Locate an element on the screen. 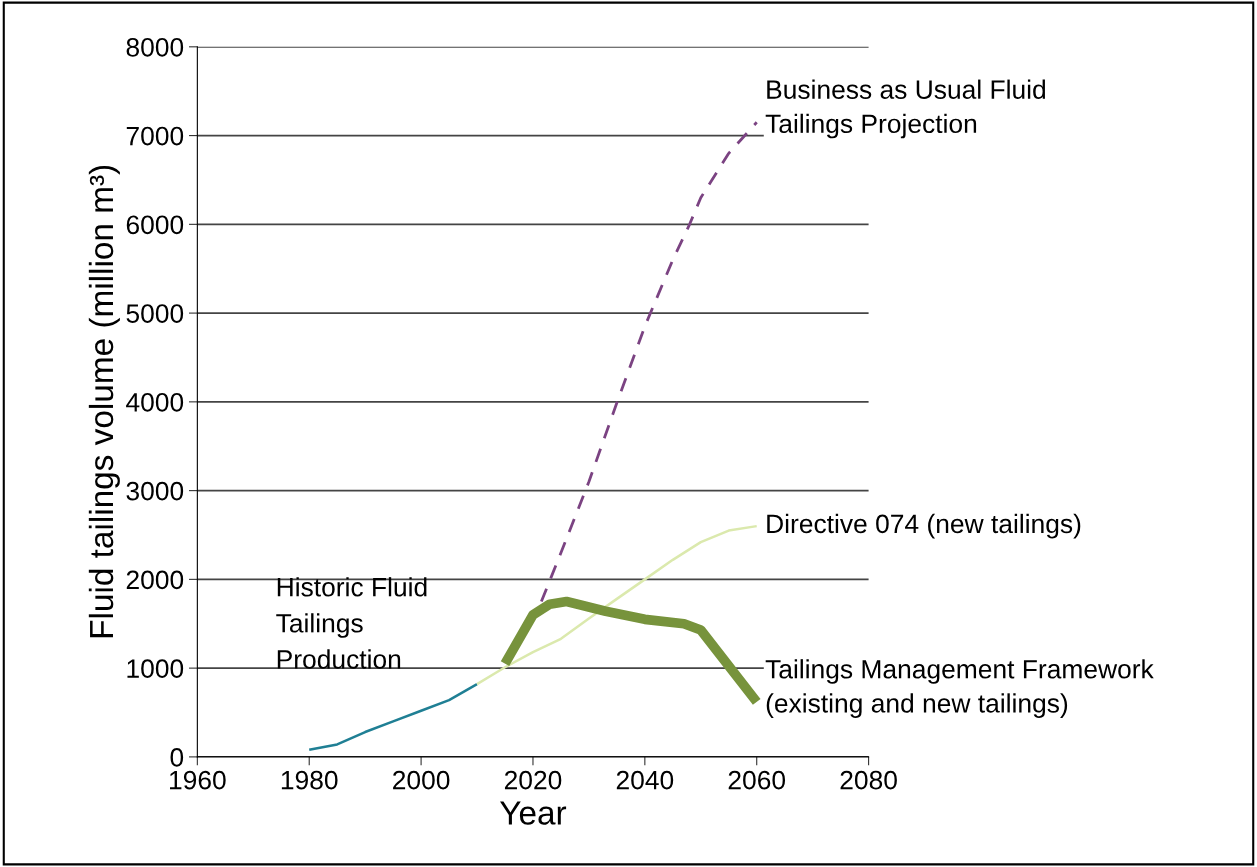 Image resolution: width=1257 pixels, height=867 pixels. x-tick-label: 2040 is located at coordinates (645, 780).